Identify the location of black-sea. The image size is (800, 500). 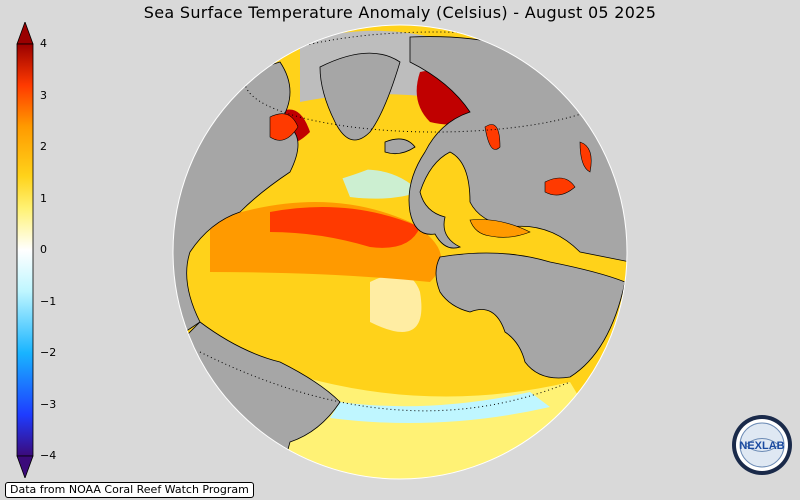
(560, 186).